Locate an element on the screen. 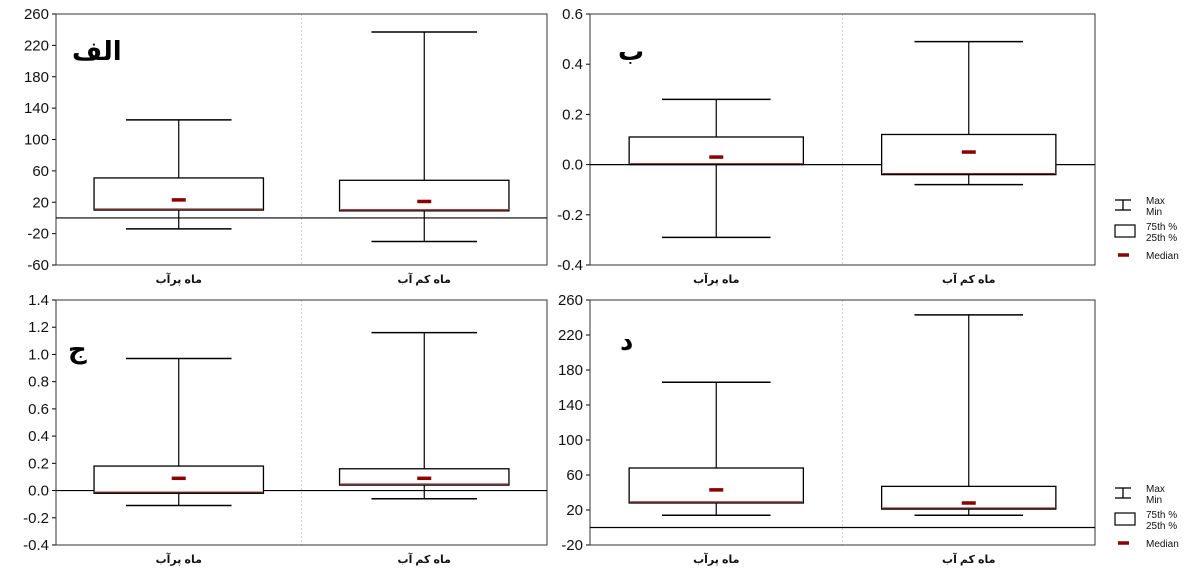 The width and height of the screenshot is (1191, 572). y-tick-label: 1.4 is located at coordinates (38, 300).